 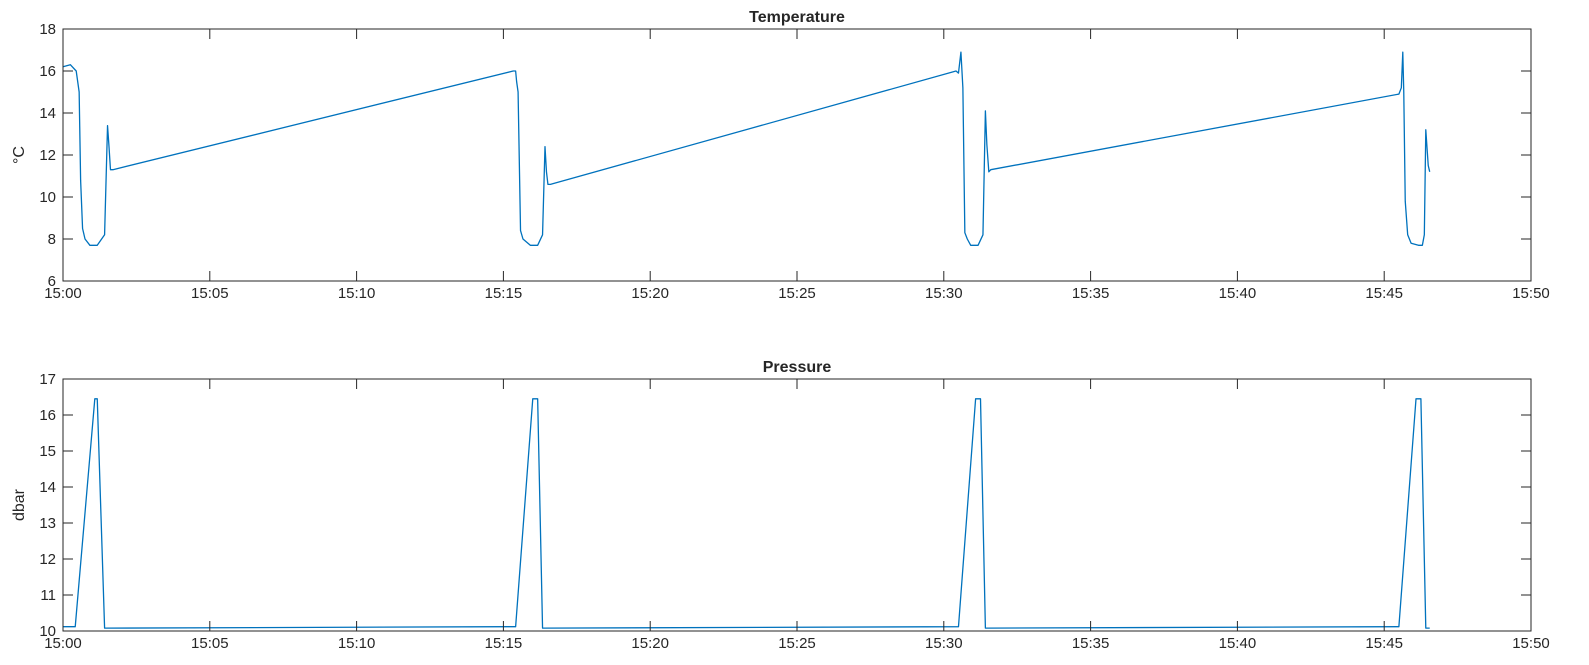 I want to click on pressure-x-tick-label: 15:10, so click(x=357, y=643).